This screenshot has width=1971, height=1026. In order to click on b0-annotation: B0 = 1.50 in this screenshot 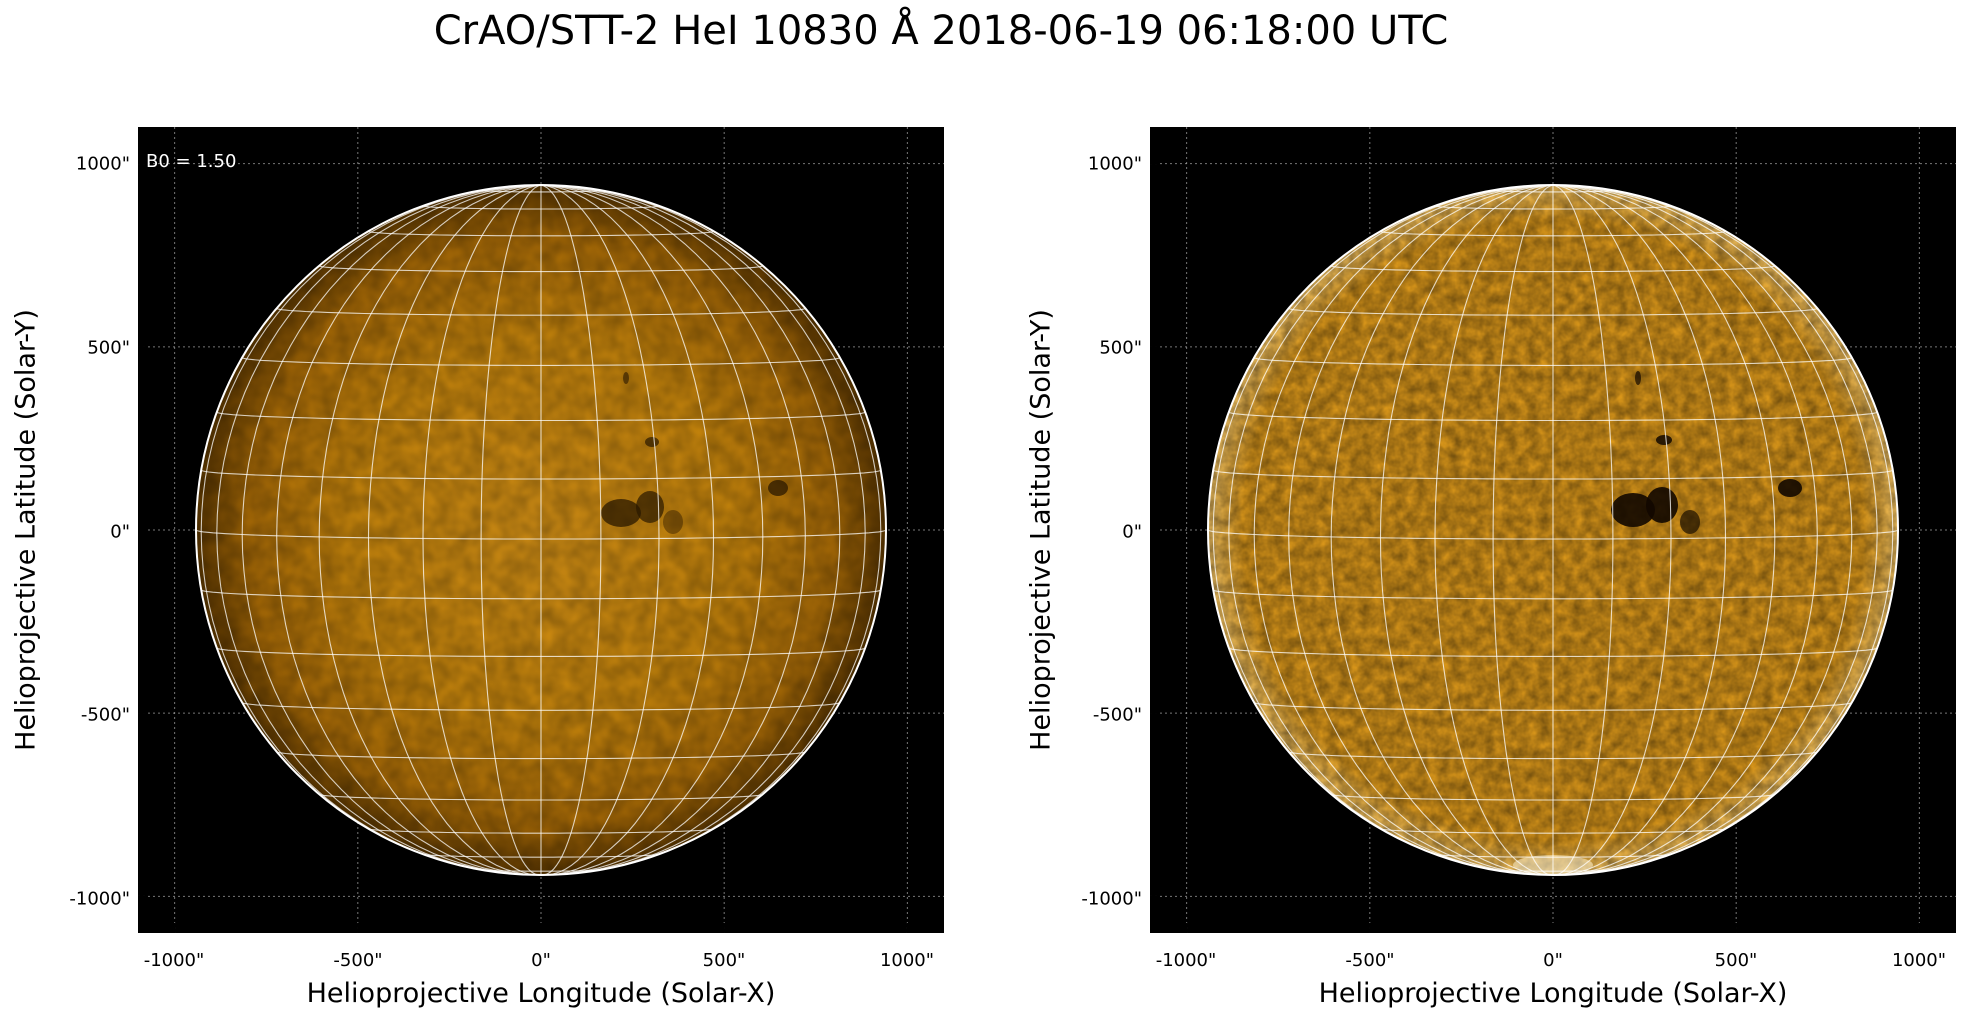, I will do `click(191, 161)`.